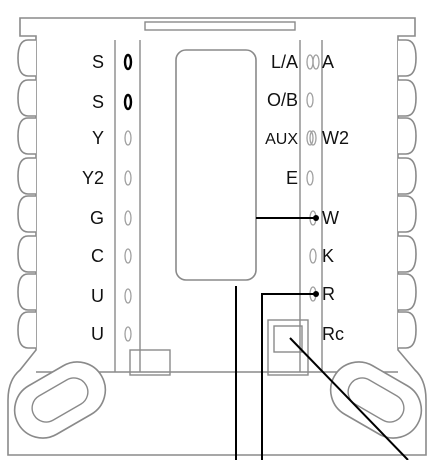 The image size is (434, 460). I want to click on right-terminal-label: Rc, so click(333, 334).